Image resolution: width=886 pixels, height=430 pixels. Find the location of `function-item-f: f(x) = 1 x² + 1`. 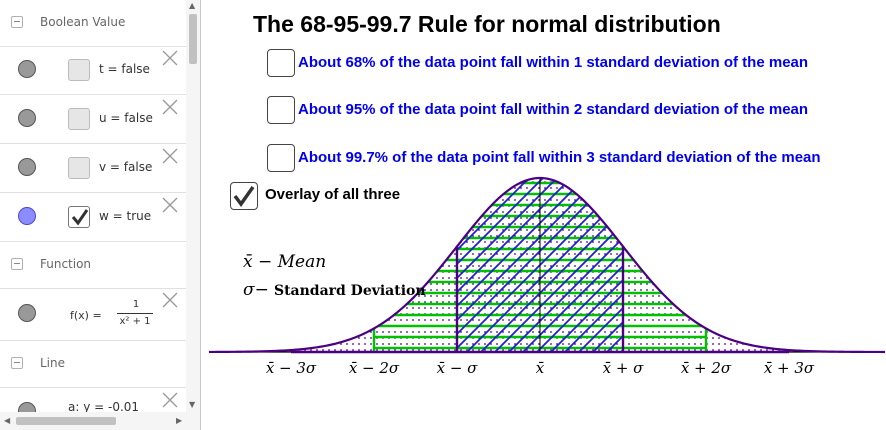

function-item-f: f(x) = 1 x² + 1 is located at coordinates (93, 314).